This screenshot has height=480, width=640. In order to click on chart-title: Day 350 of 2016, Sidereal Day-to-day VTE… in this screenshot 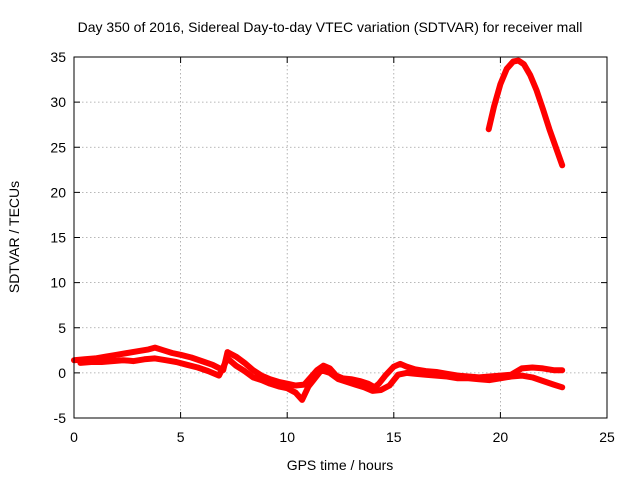, I will do `click(330, 27)`.